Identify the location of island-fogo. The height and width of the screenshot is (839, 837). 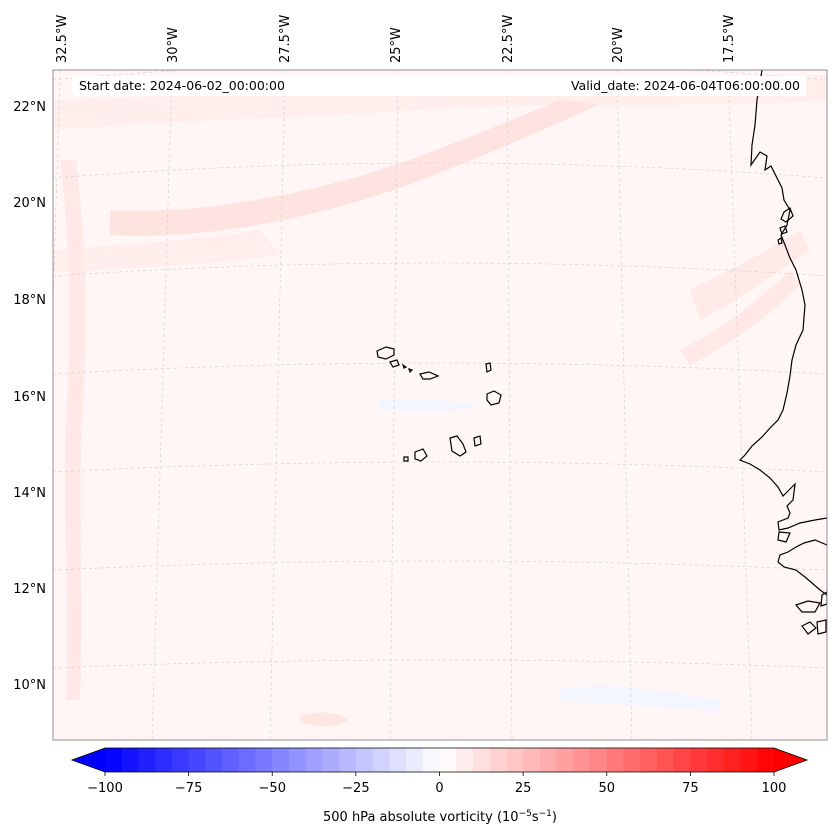
(421, 455).